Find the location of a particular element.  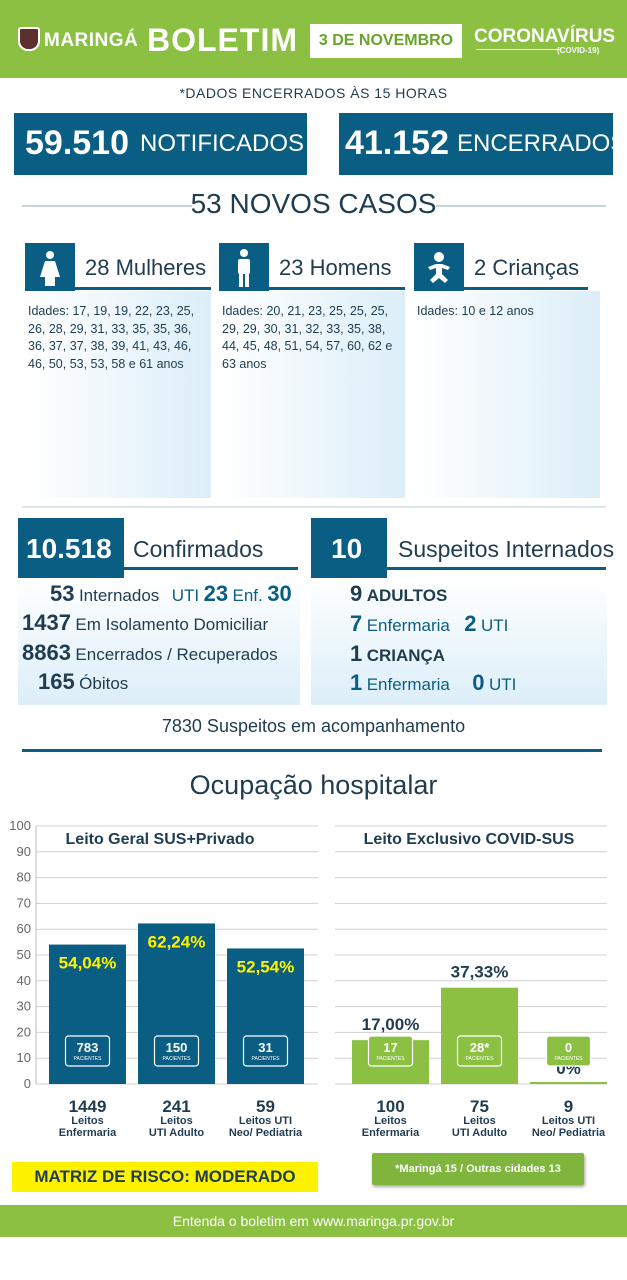

men-panel is located at coordinates (312, 394).